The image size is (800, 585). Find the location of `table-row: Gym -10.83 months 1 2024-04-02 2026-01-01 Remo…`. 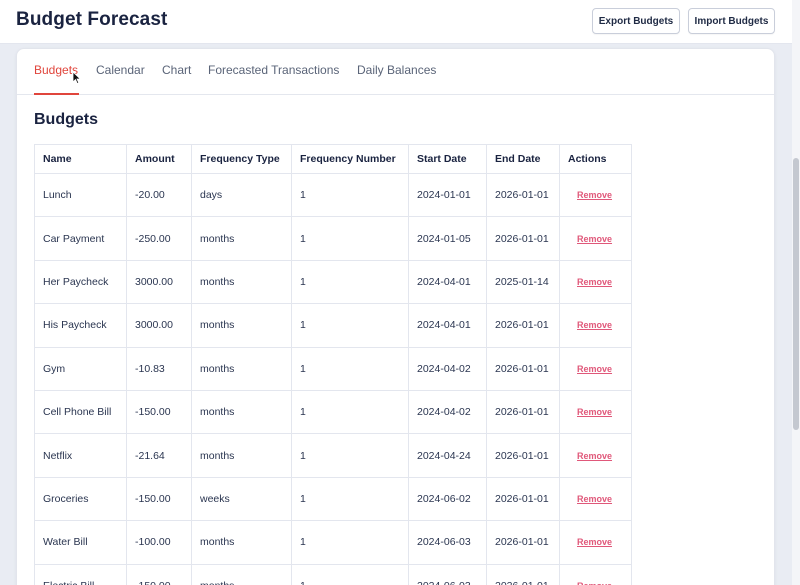

table-row: Gym -10.83 months 1 2024-04-02 2026-01-01 Remo… is located at coordinates (333, 368).